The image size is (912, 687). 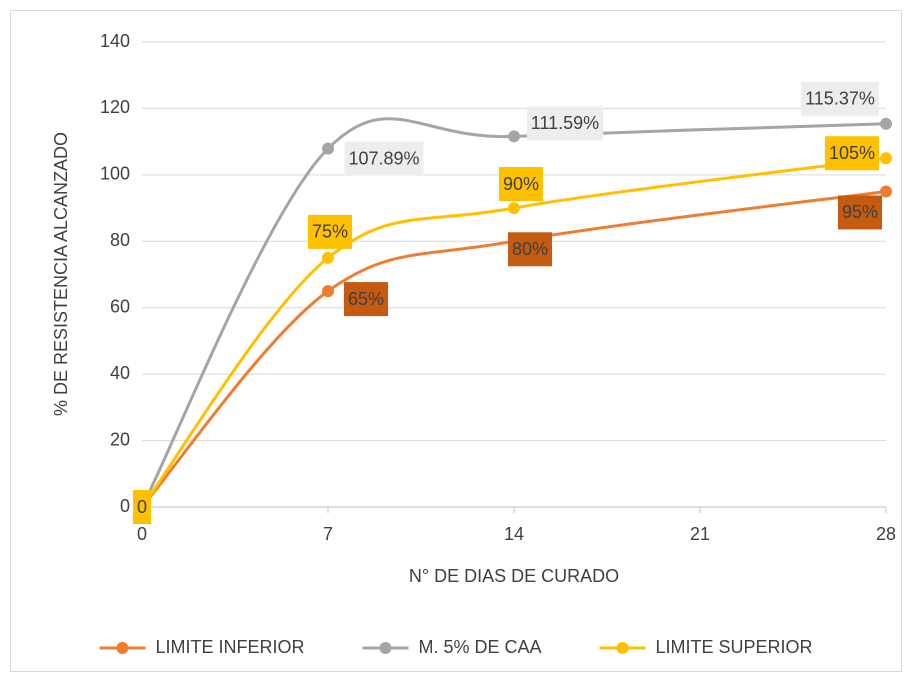 What do you see at coordinates (734, 647) in the screenshot?
I see `legend-label: LIMITE SUPERIOR` at bounding box center [734, 647].